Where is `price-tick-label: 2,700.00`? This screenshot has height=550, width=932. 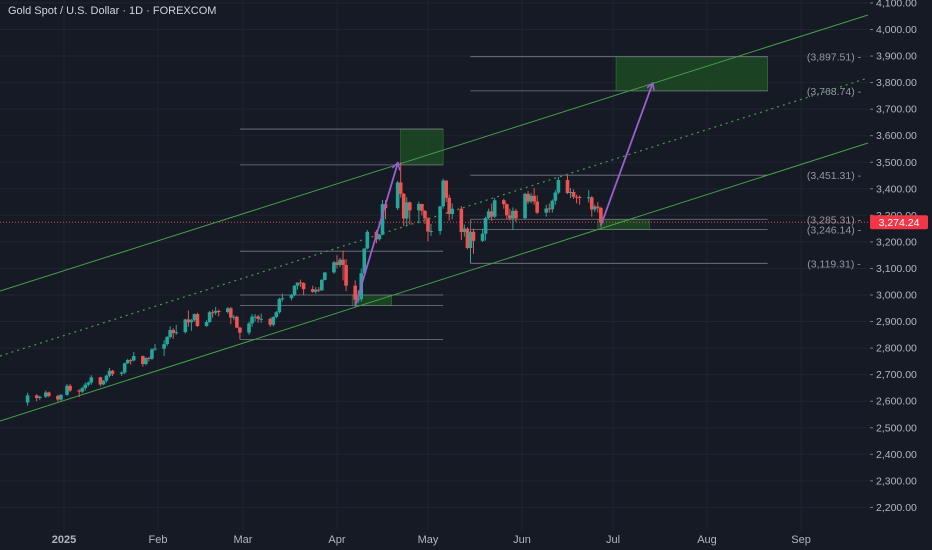 price-tick-label: 2,700.00 is located at coordinates (896, 375).